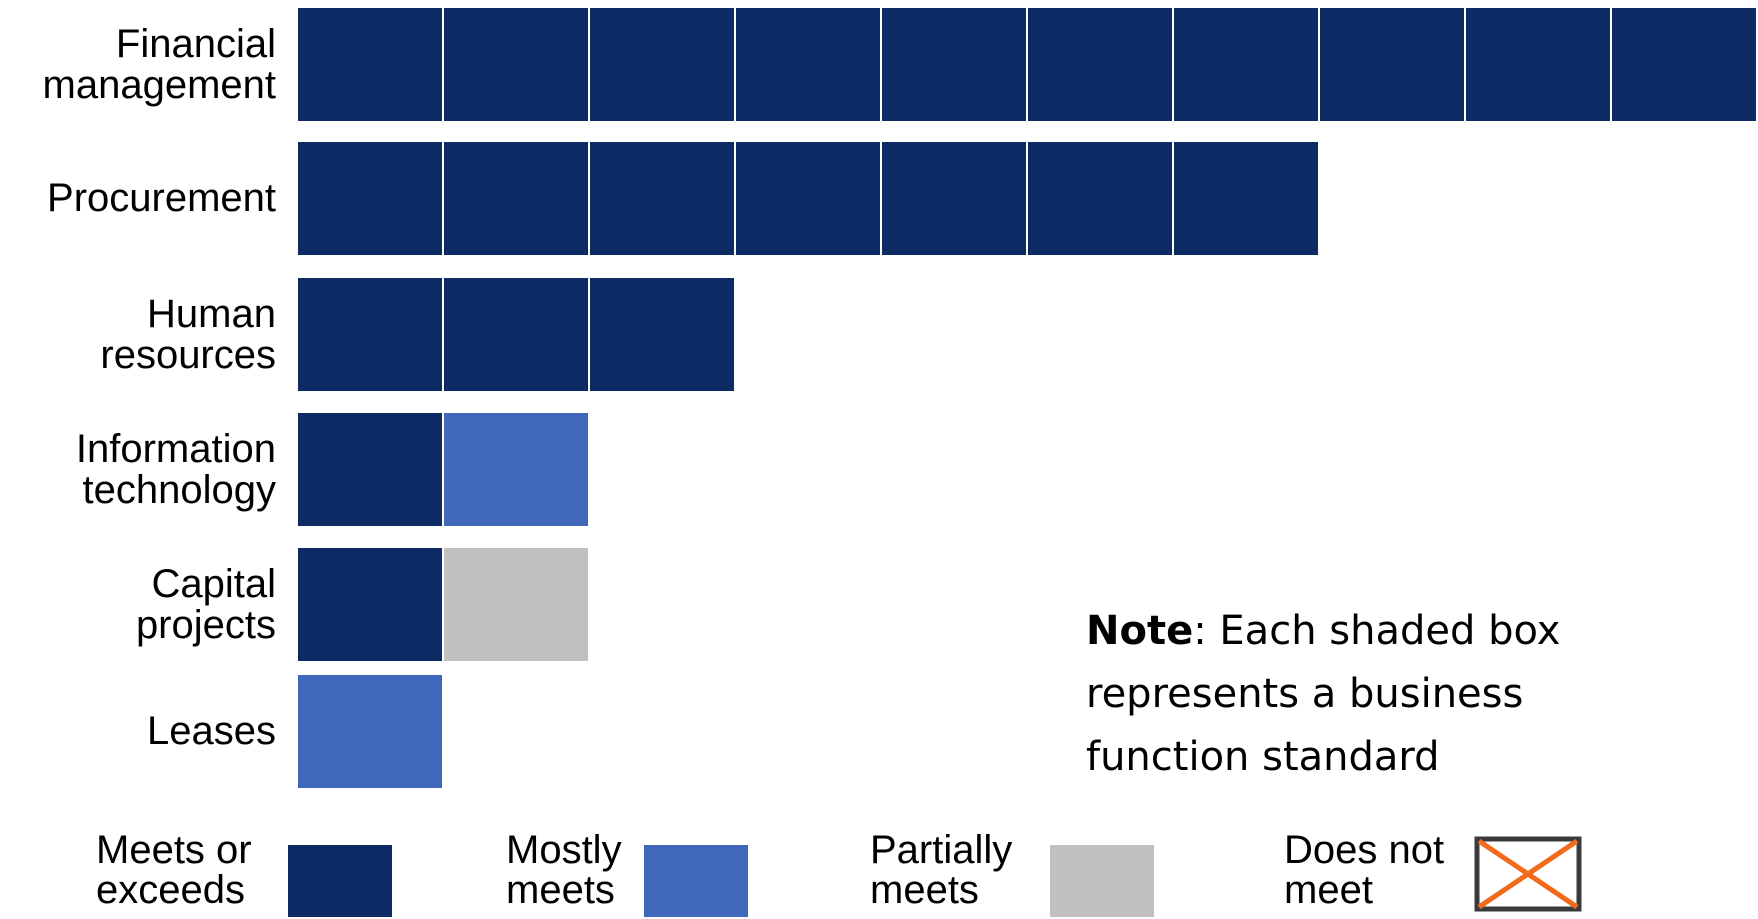 Image resolution: width=1758 pixels, height=919 pixels. I want to click on legend-swatch-partial, so click(1102, 881).